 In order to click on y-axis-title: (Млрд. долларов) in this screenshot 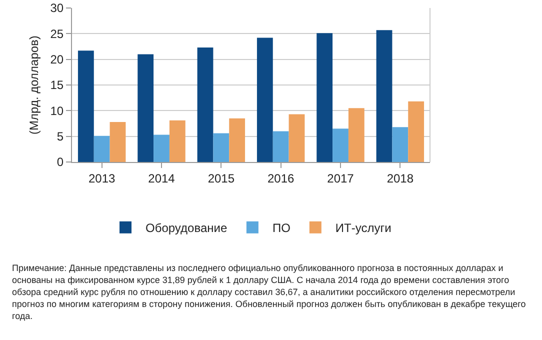, I will do `click(34, 85)`.